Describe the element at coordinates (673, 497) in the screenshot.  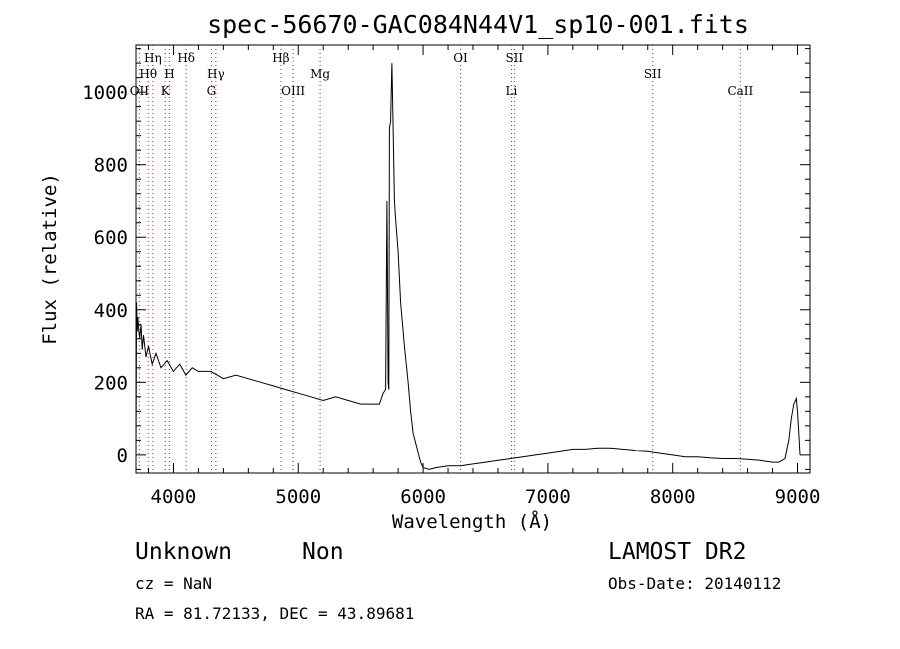
I see `x-tick-label: 8000` at that location.